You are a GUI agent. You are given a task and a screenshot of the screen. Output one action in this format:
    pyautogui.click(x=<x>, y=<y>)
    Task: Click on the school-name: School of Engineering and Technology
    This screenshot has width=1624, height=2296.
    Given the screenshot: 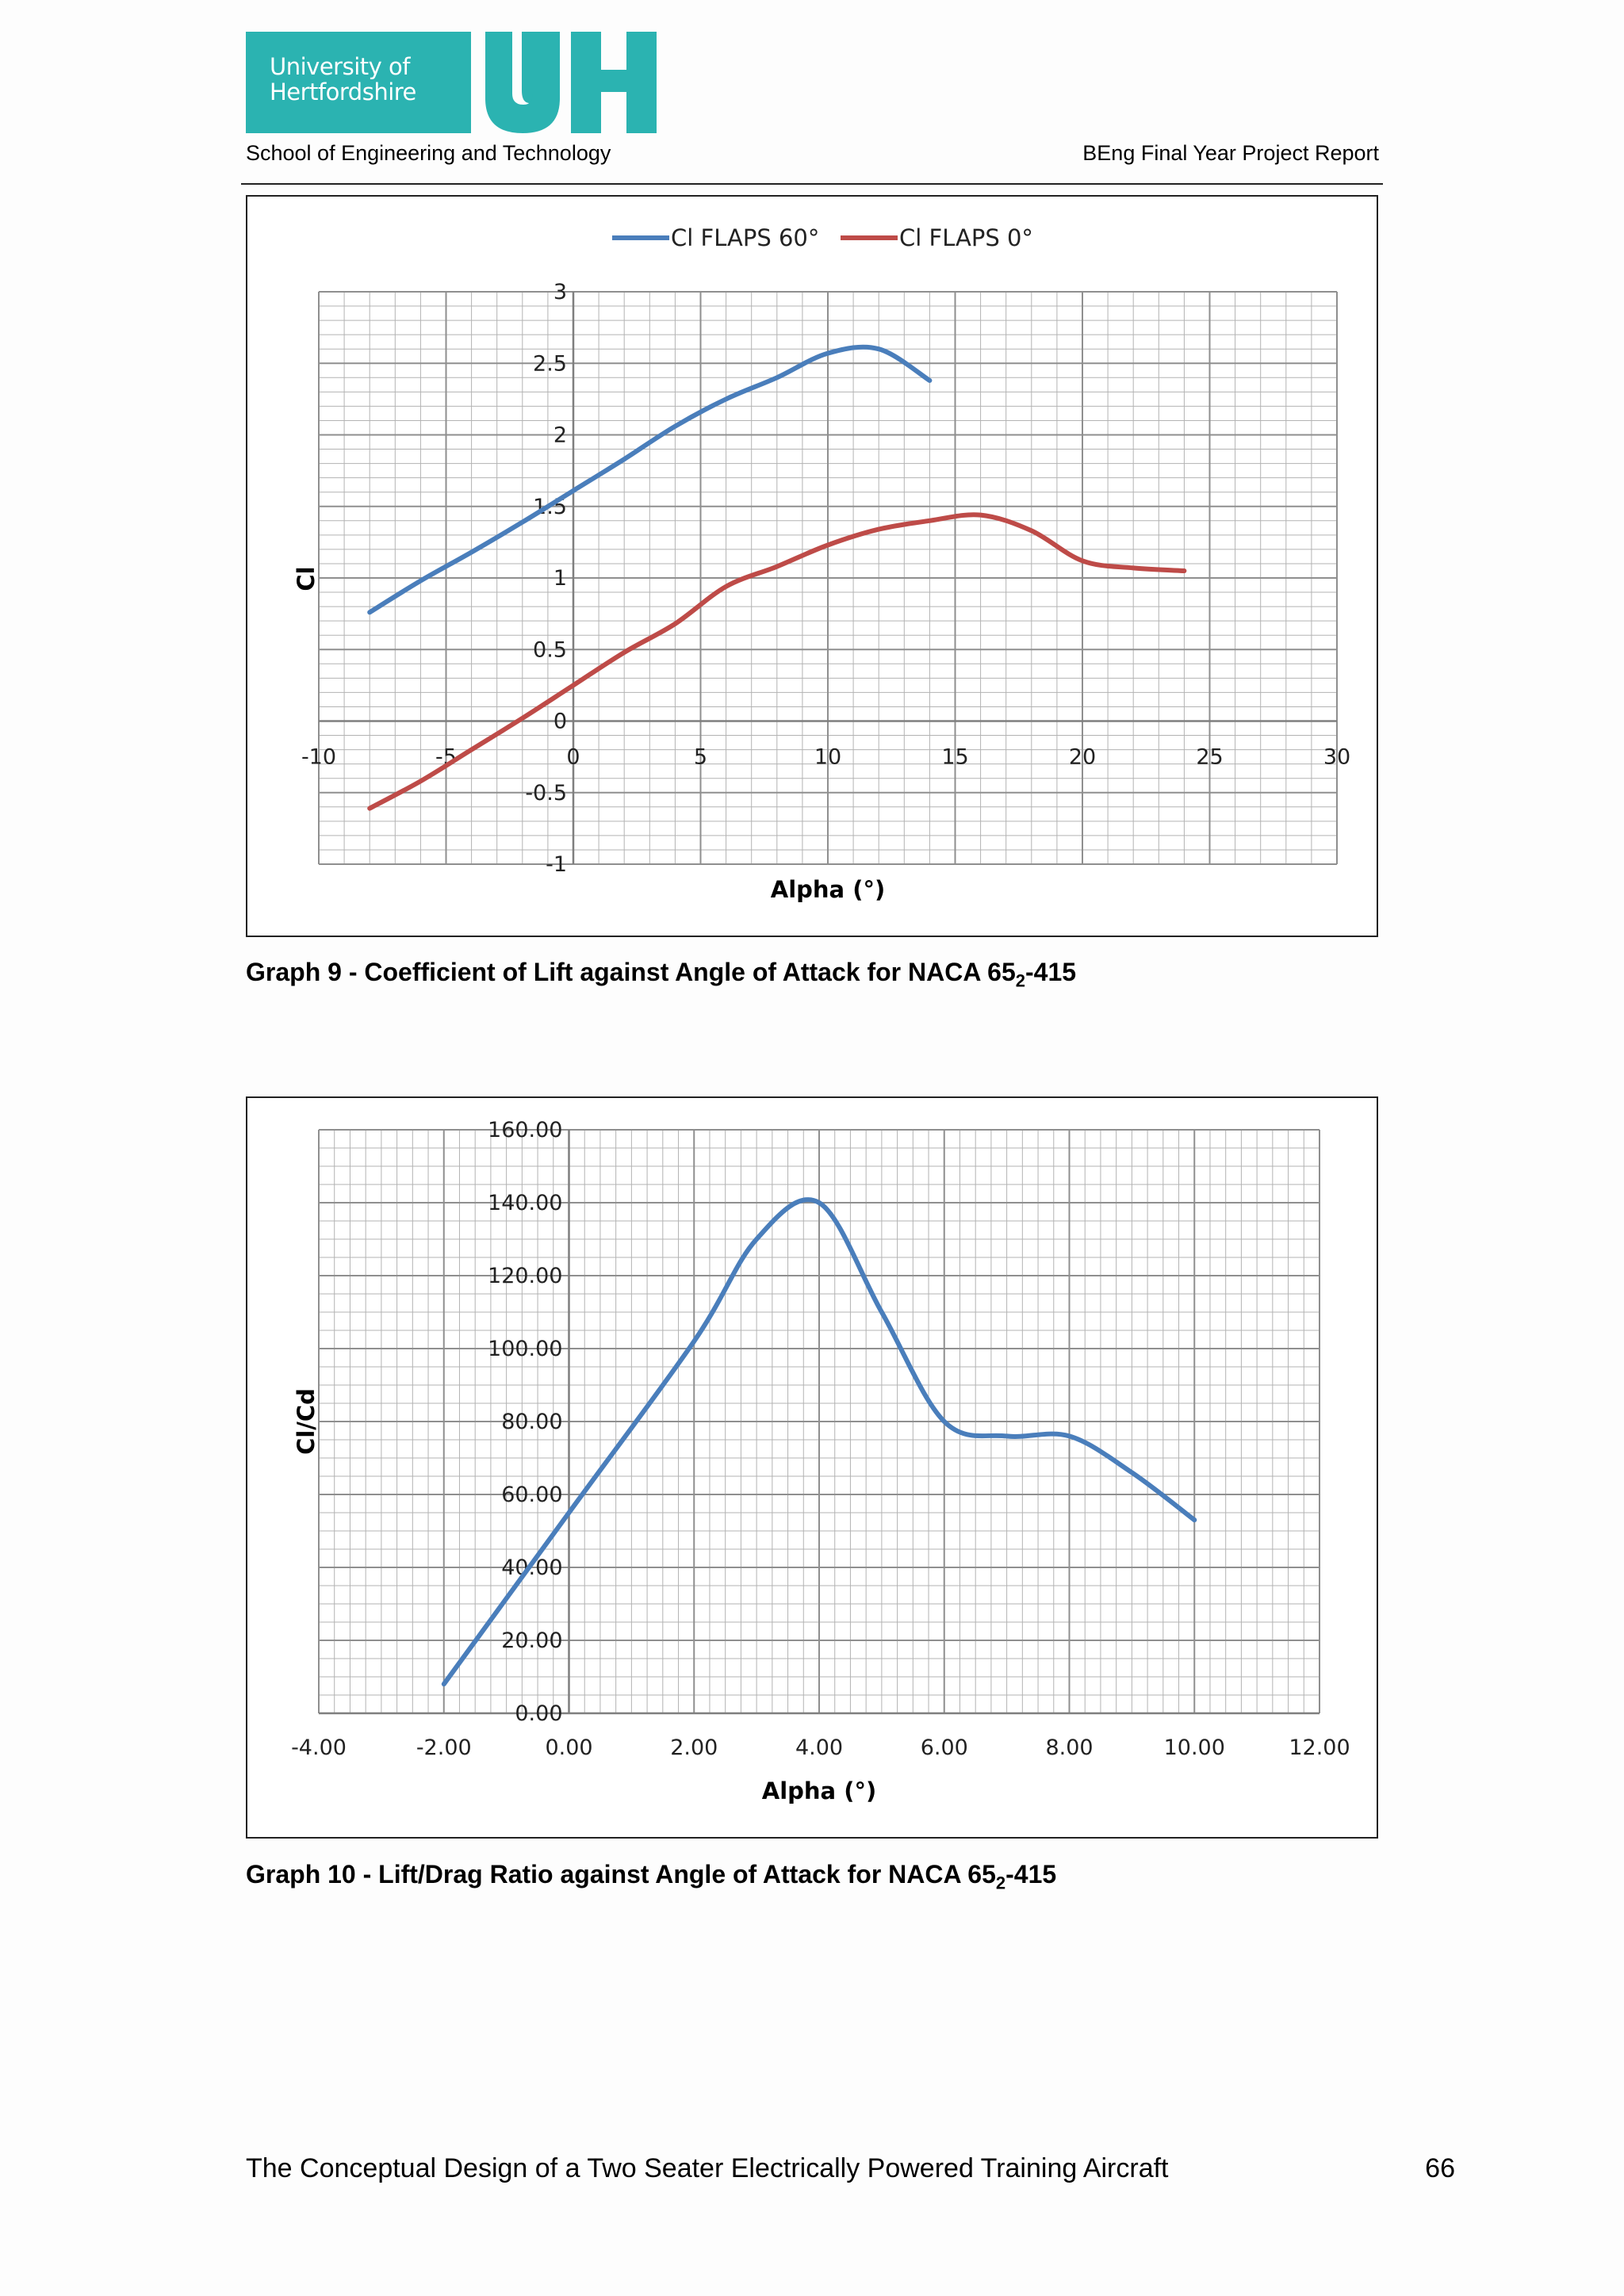 What is the action you would take?
    pyautogui.click(x=429, y=153)
    